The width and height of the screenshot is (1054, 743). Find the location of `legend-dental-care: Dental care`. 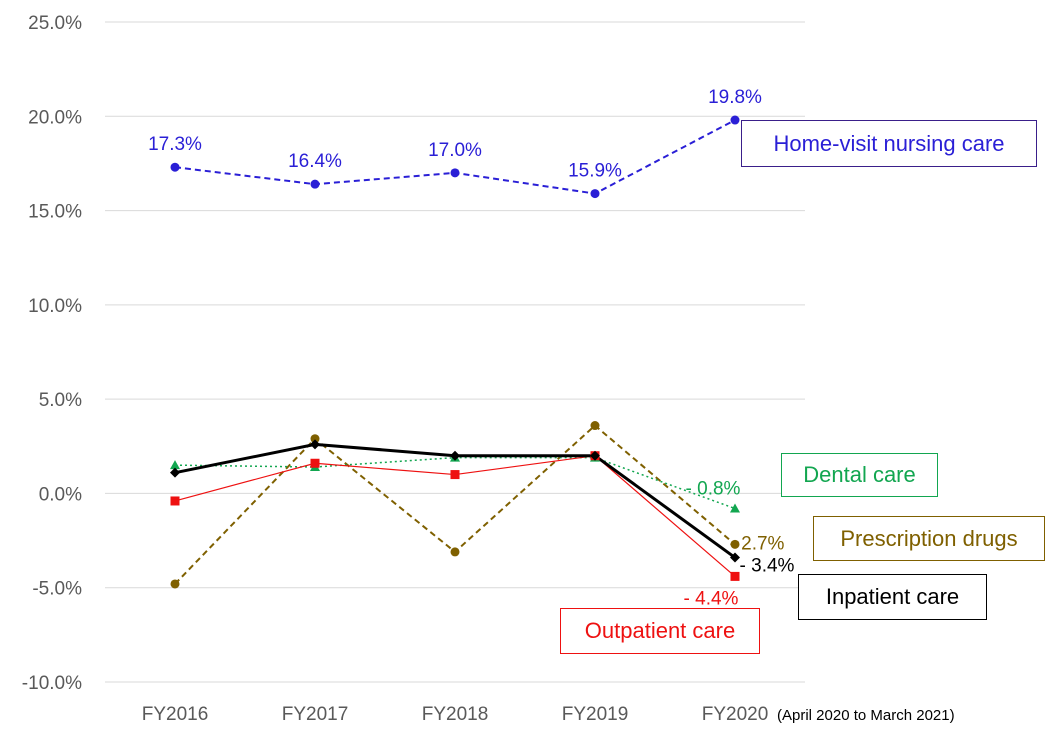

legend-dental-care: Dental care is located at coordinates (859, 475).